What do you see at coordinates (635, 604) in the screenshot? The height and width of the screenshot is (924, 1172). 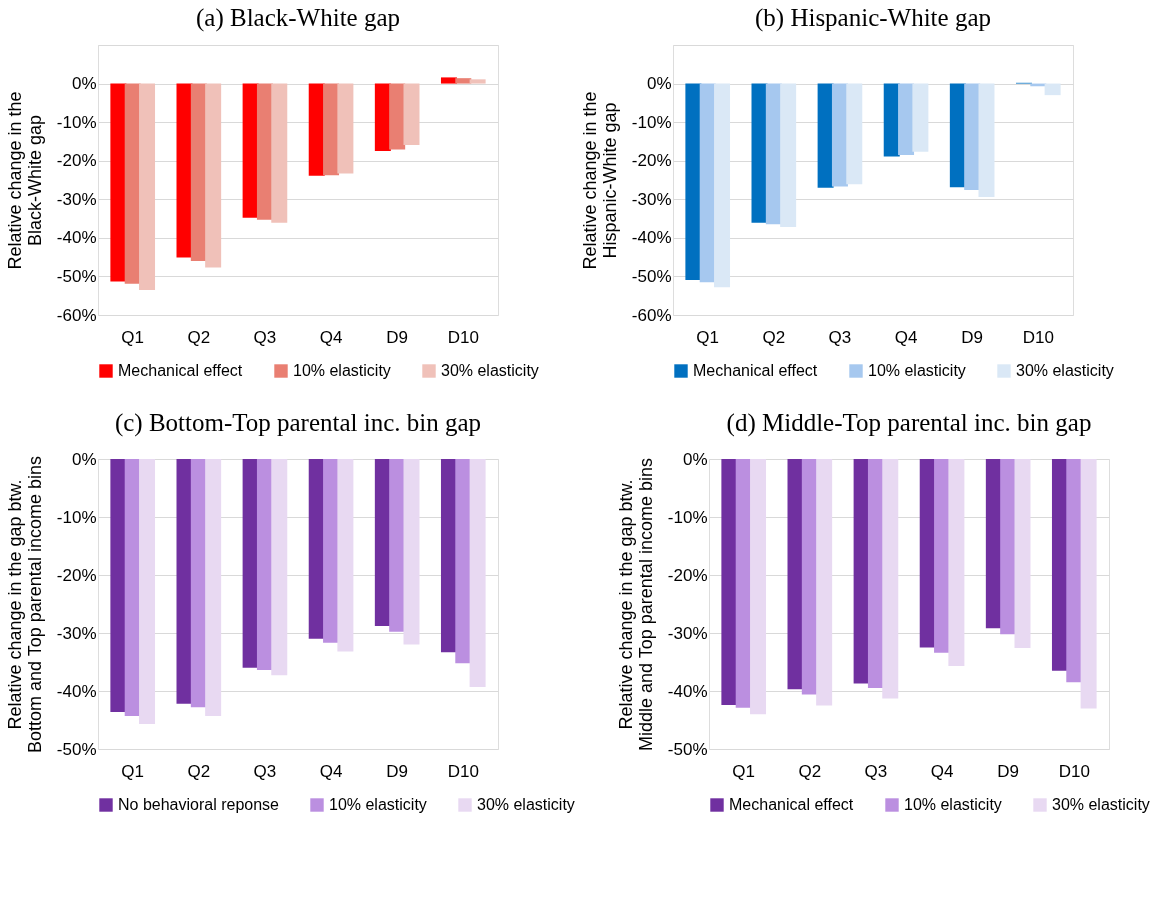 I see `y-axis-title: Relative change in the gap btw. Middle and Top parental income bins` at bounding box center [635, 604].